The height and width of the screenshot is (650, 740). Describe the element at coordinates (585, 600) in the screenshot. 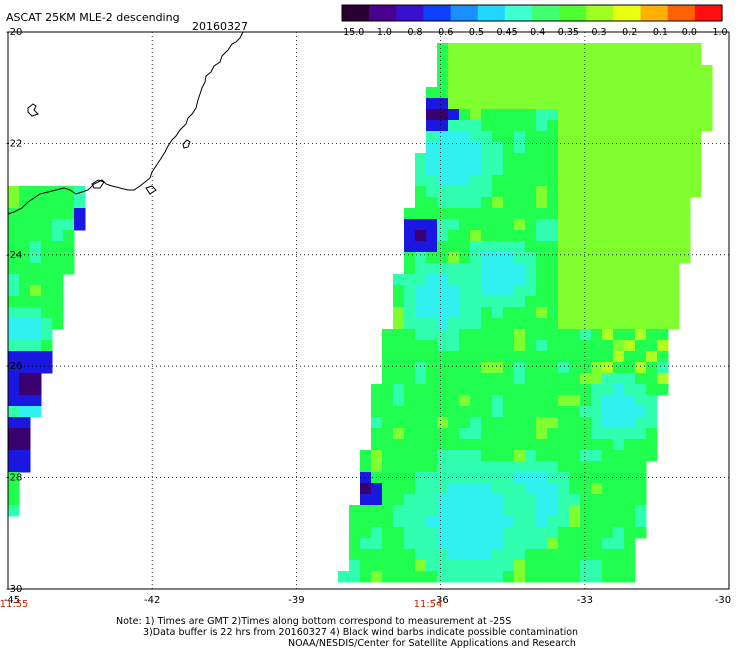

I see `lon-tick-label: -33` at that location.